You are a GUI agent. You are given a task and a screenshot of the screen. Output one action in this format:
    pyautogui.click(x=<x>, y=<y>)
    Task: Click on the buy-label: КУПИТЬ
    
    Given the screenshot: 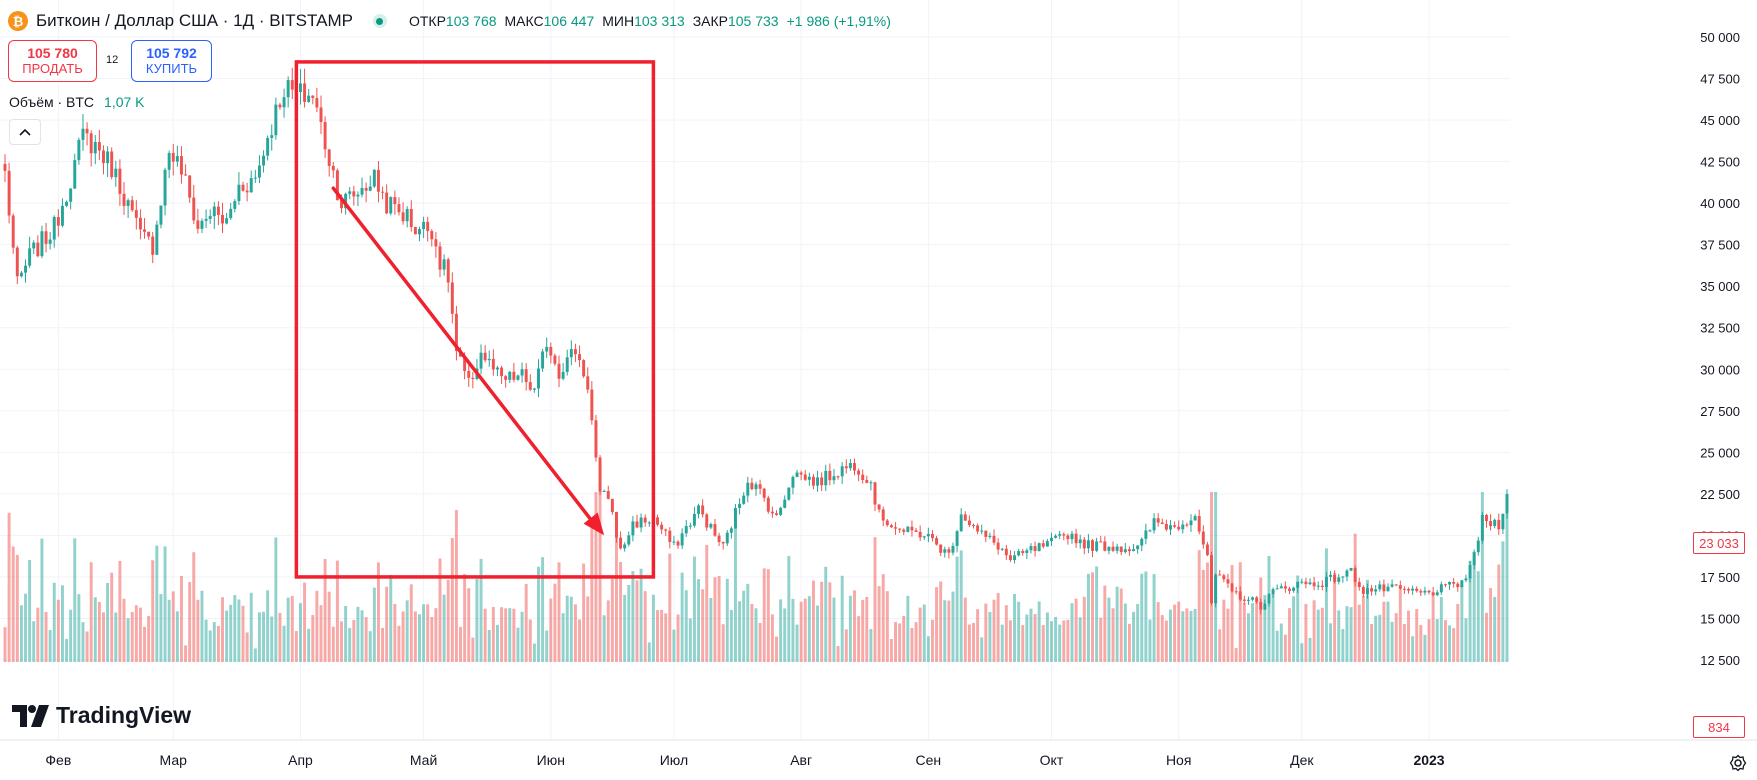 What is the action you would take?
    pyautogui.click(x=171, y=68)
    